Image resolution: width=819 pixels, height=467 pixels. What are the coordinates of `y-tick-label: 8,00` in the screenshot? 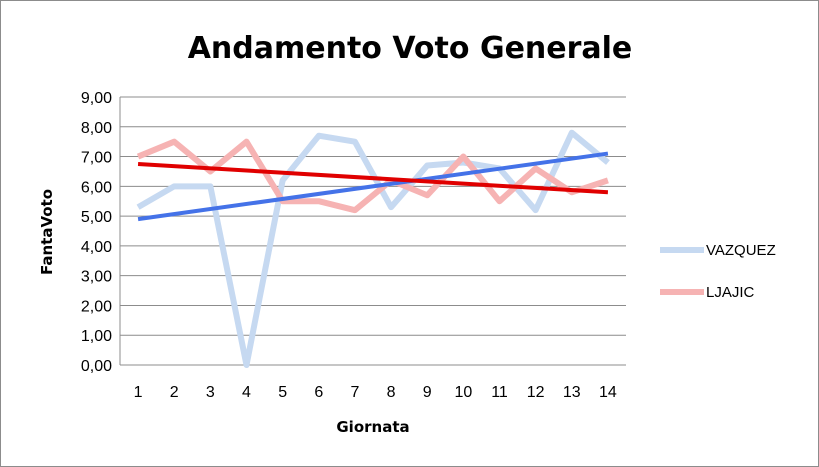 It's located at (96, 128).